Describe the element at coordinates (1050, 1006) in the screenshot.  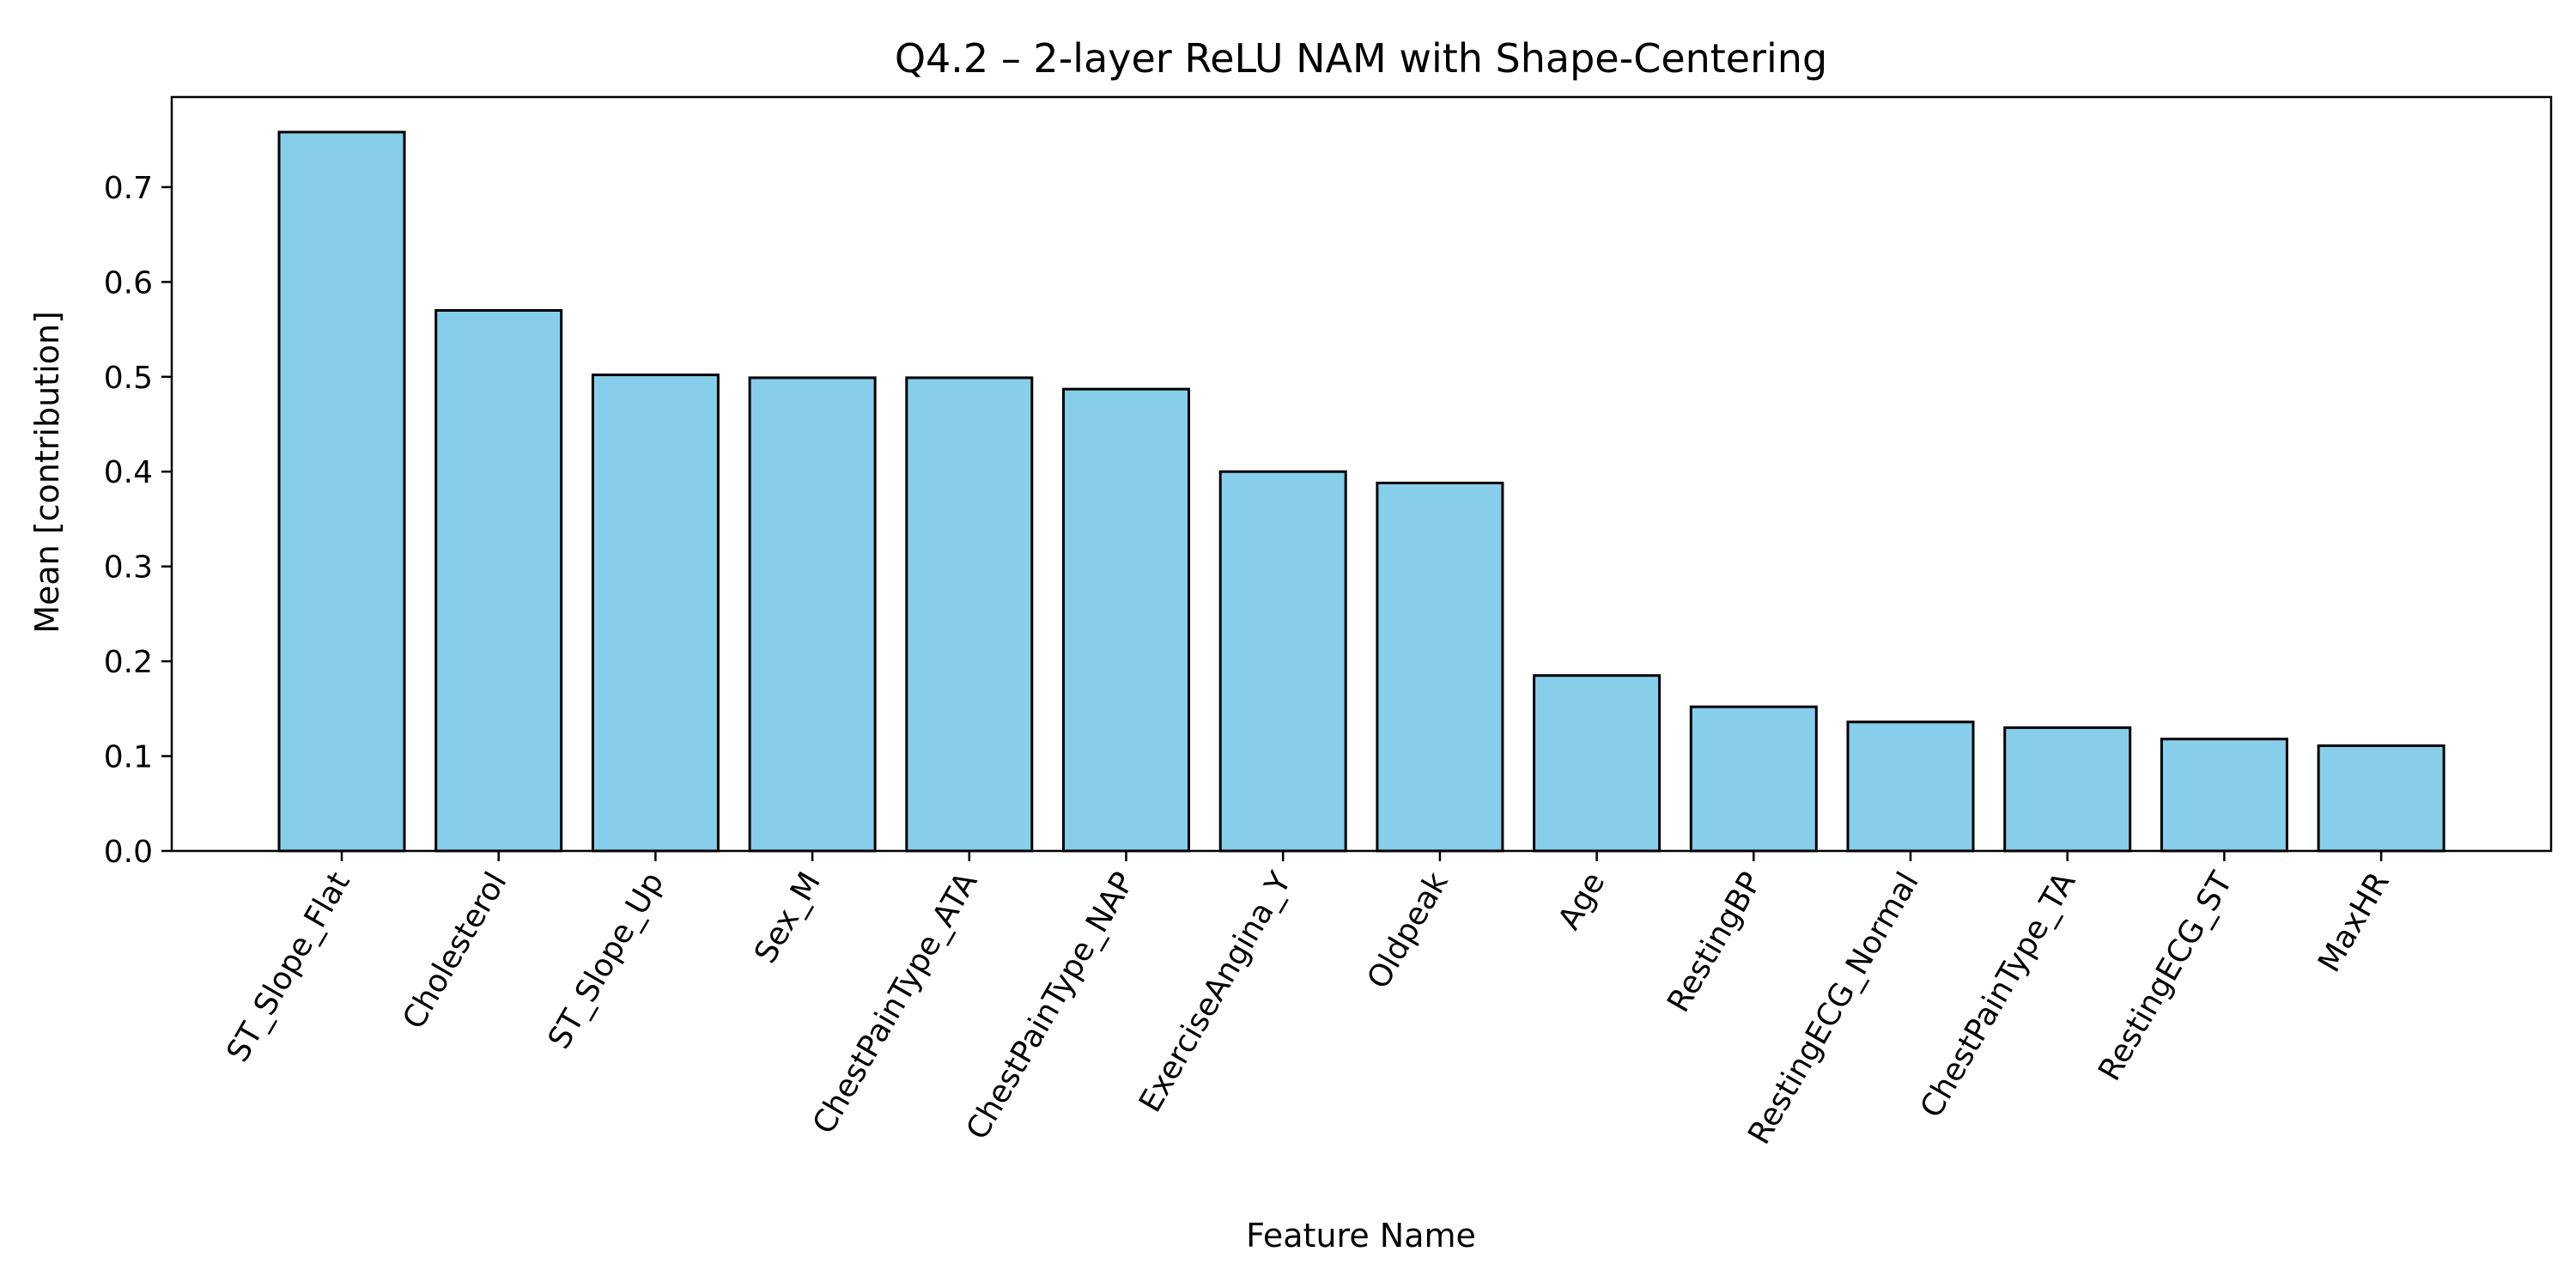
I see `x-tick-label: ChestPainType_NAP` at that location.